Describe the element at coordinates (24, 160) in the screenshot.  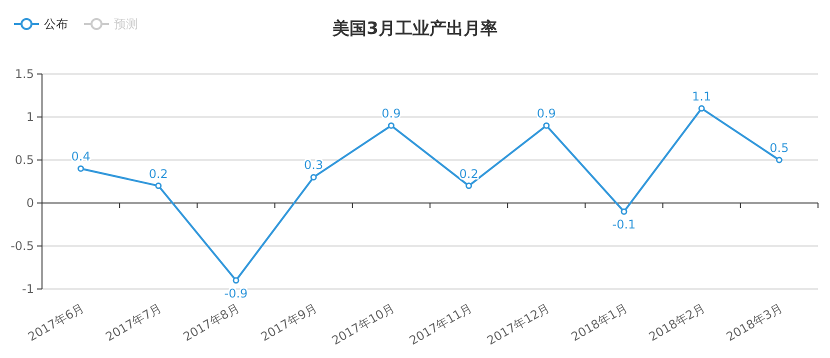
I see `y-tick-label: 0.5` at that location.